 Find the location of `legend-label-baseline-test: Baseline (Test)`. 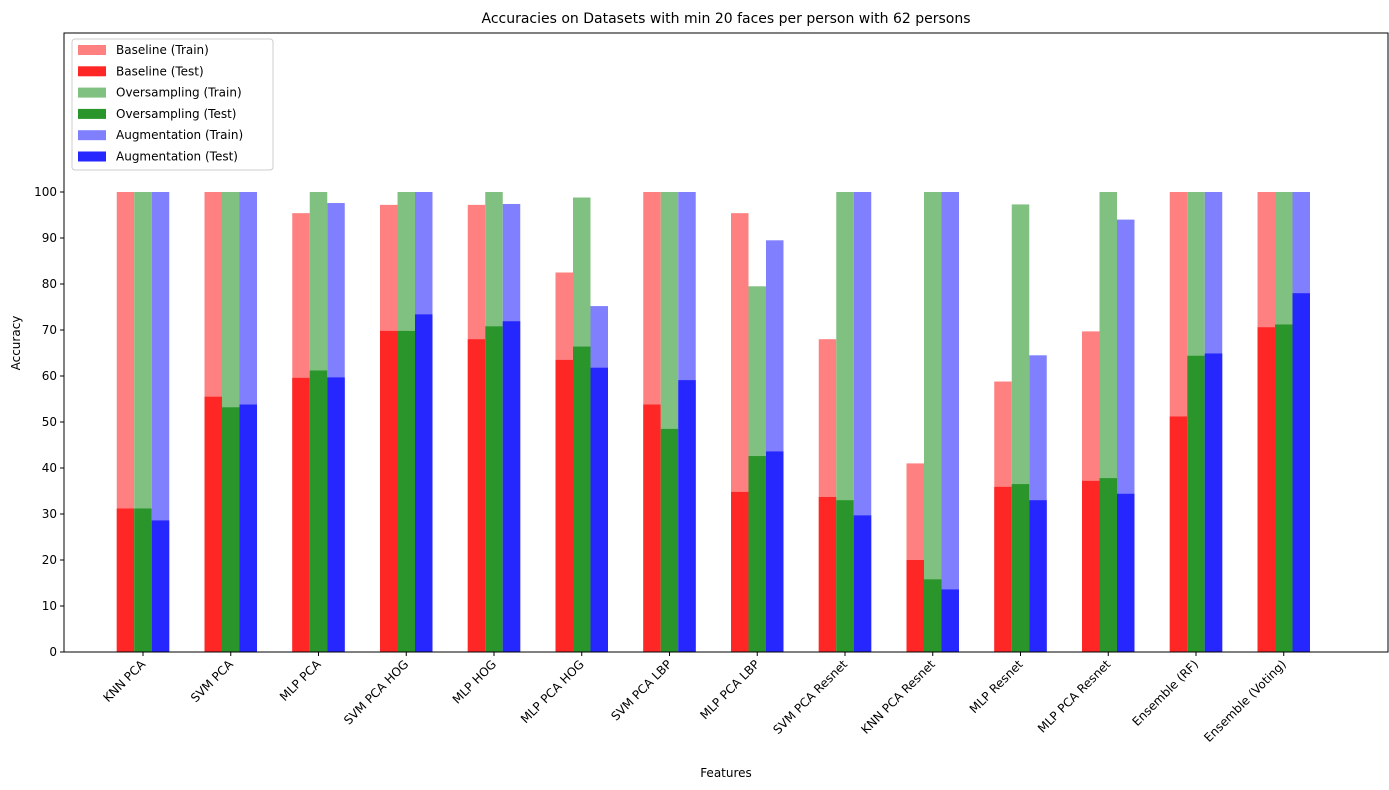

legend-label-baseline-test: Baseline (Test) is located at coordinates (160, 71).